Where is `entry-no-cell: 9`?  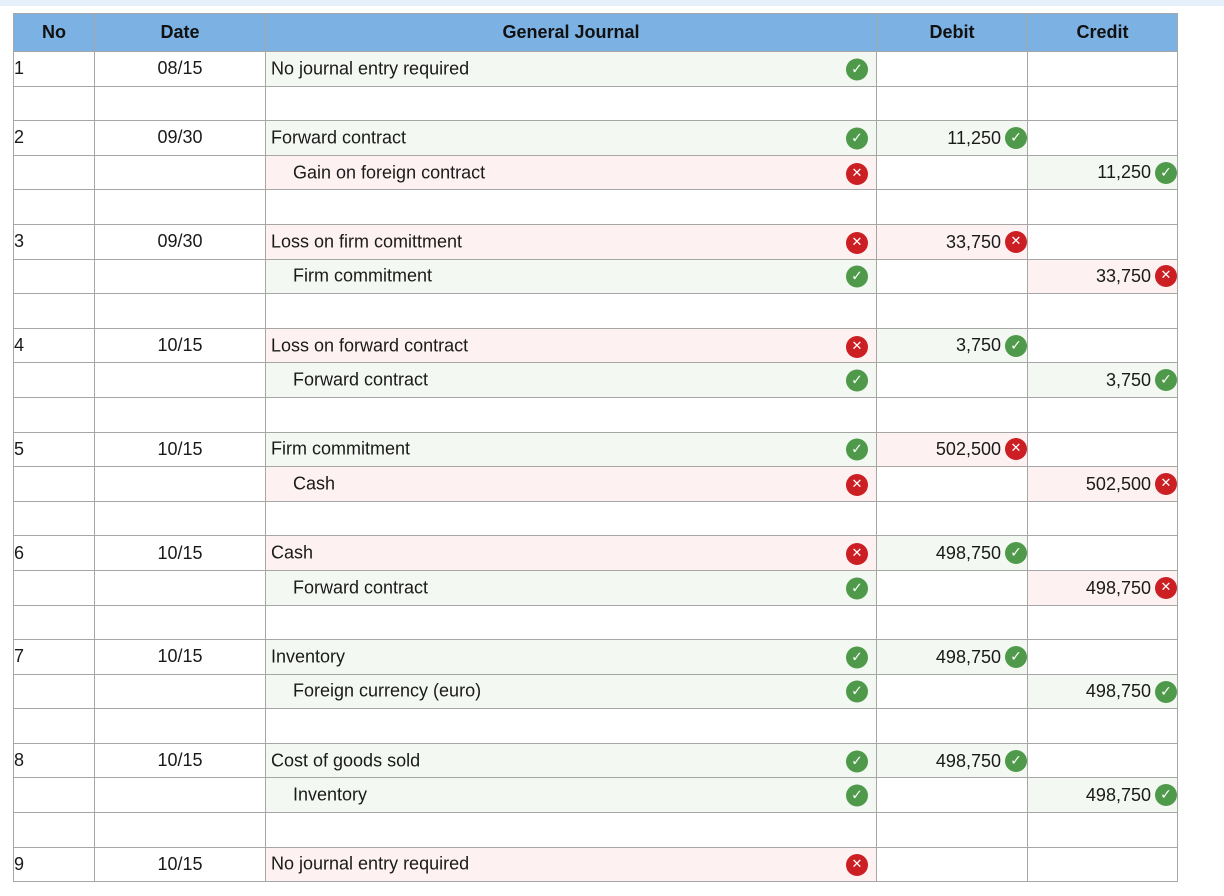 entry-no-cell: 9 is located at coordinates (54, 864).